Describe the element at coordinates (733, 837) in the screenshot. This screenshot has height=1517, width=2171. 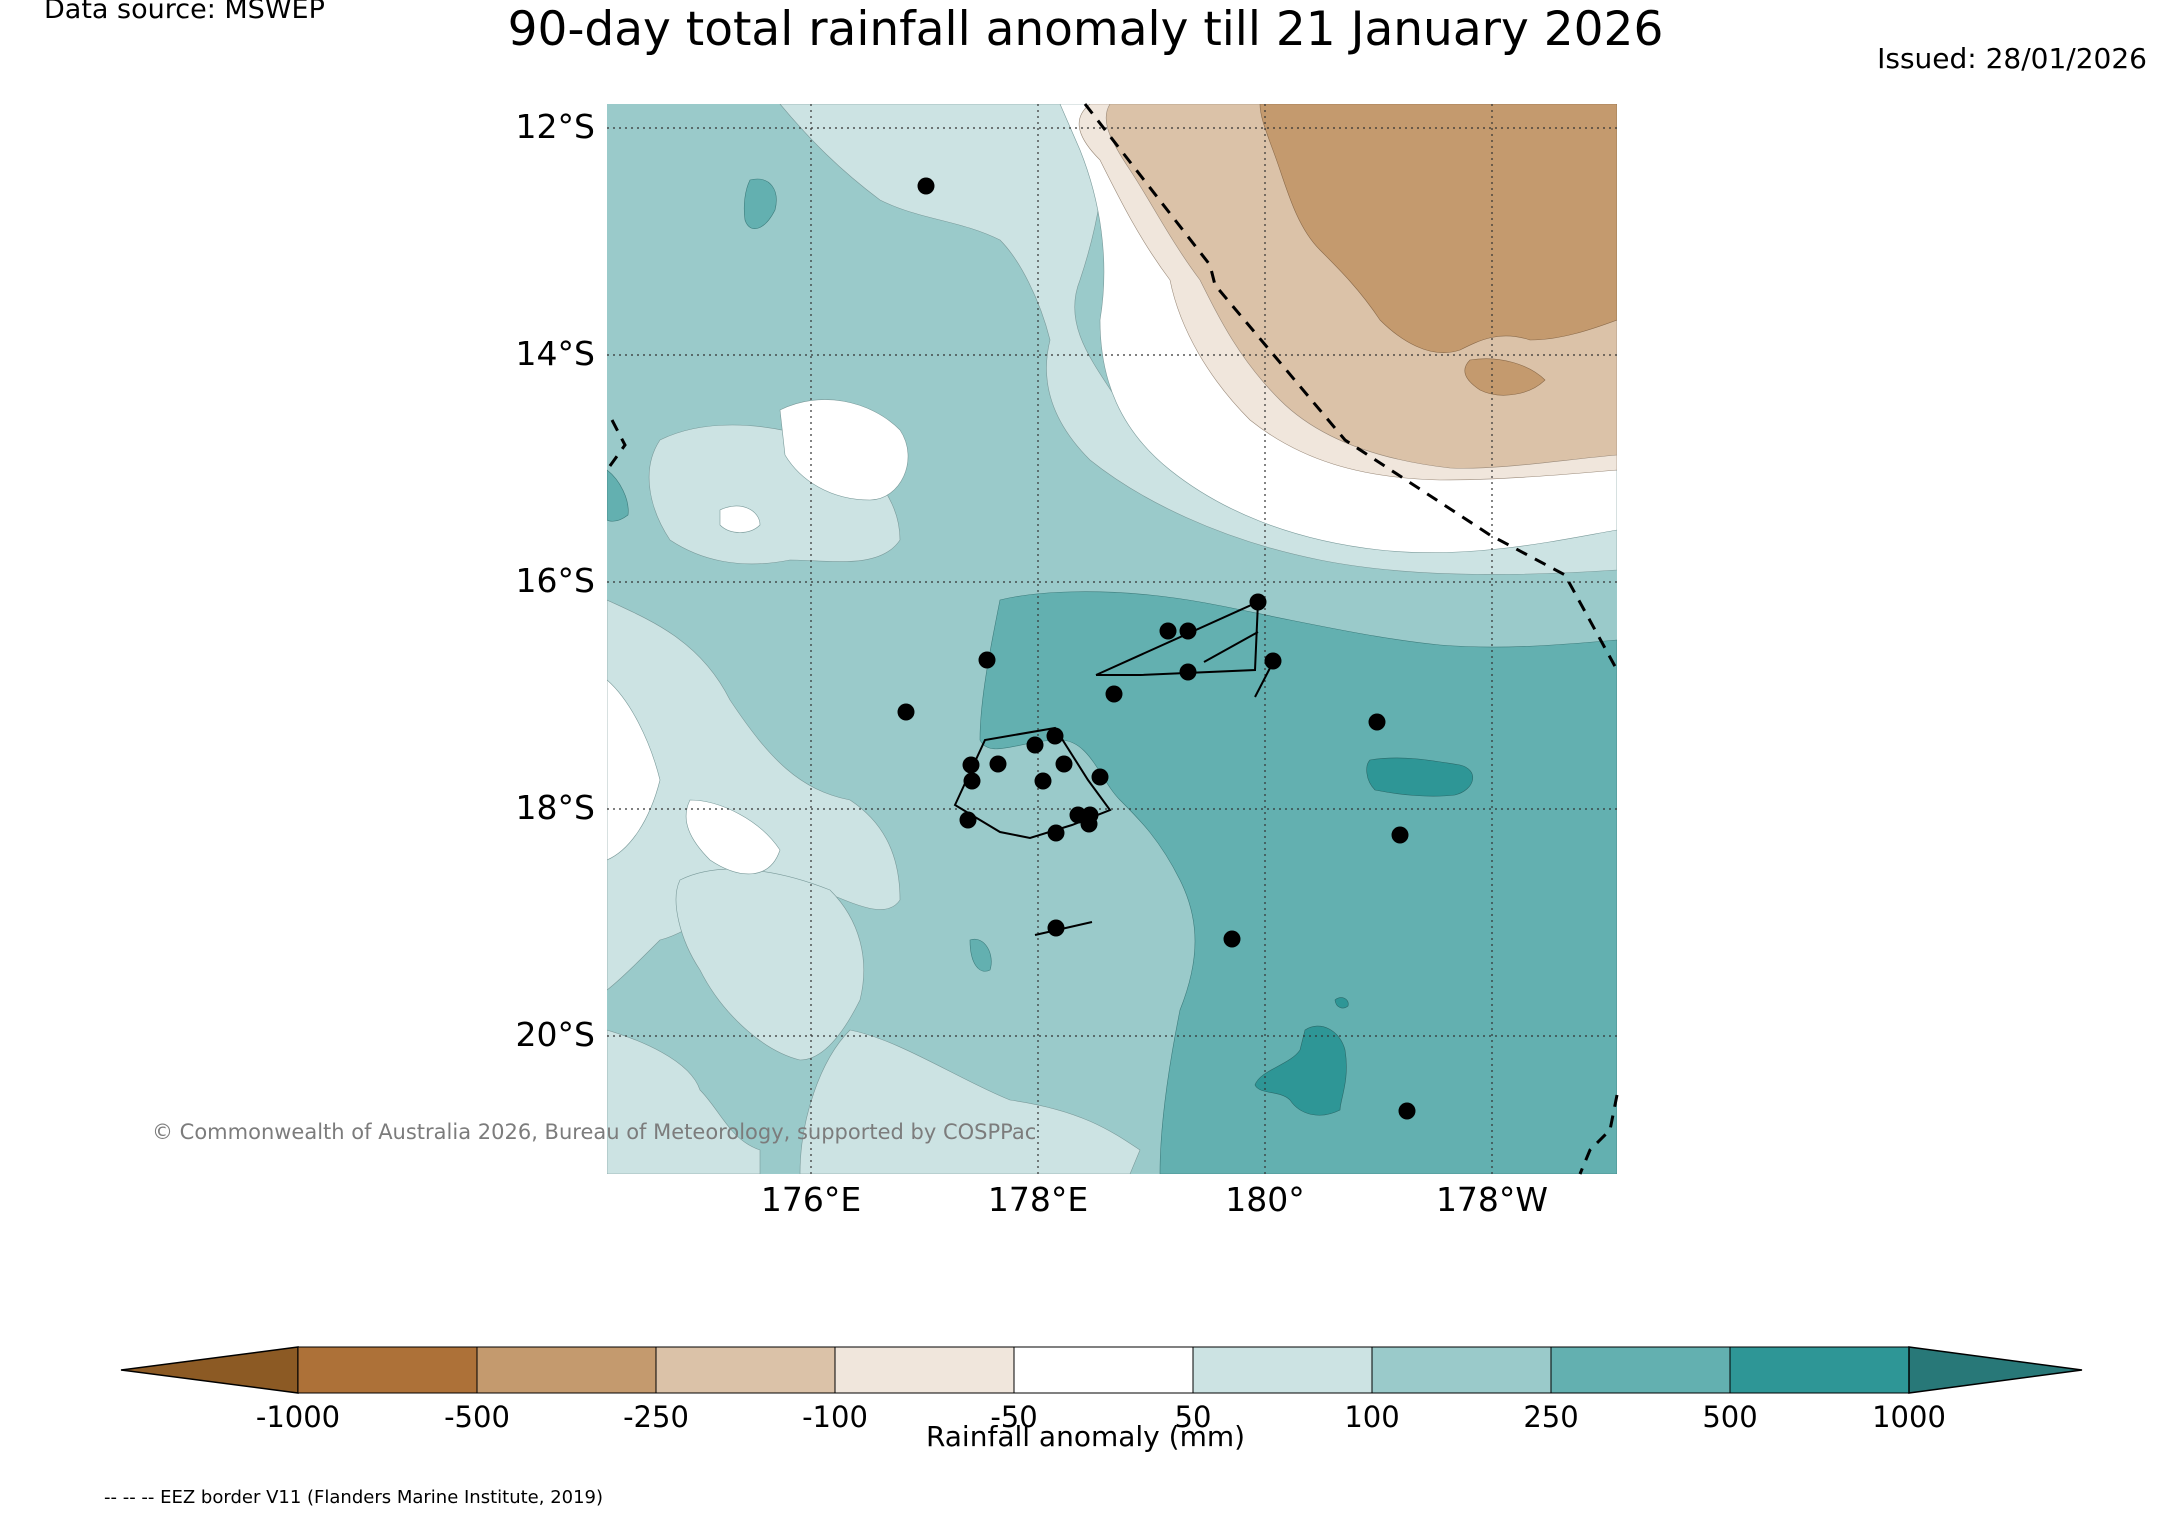
I see `field-white-w2` at that location.